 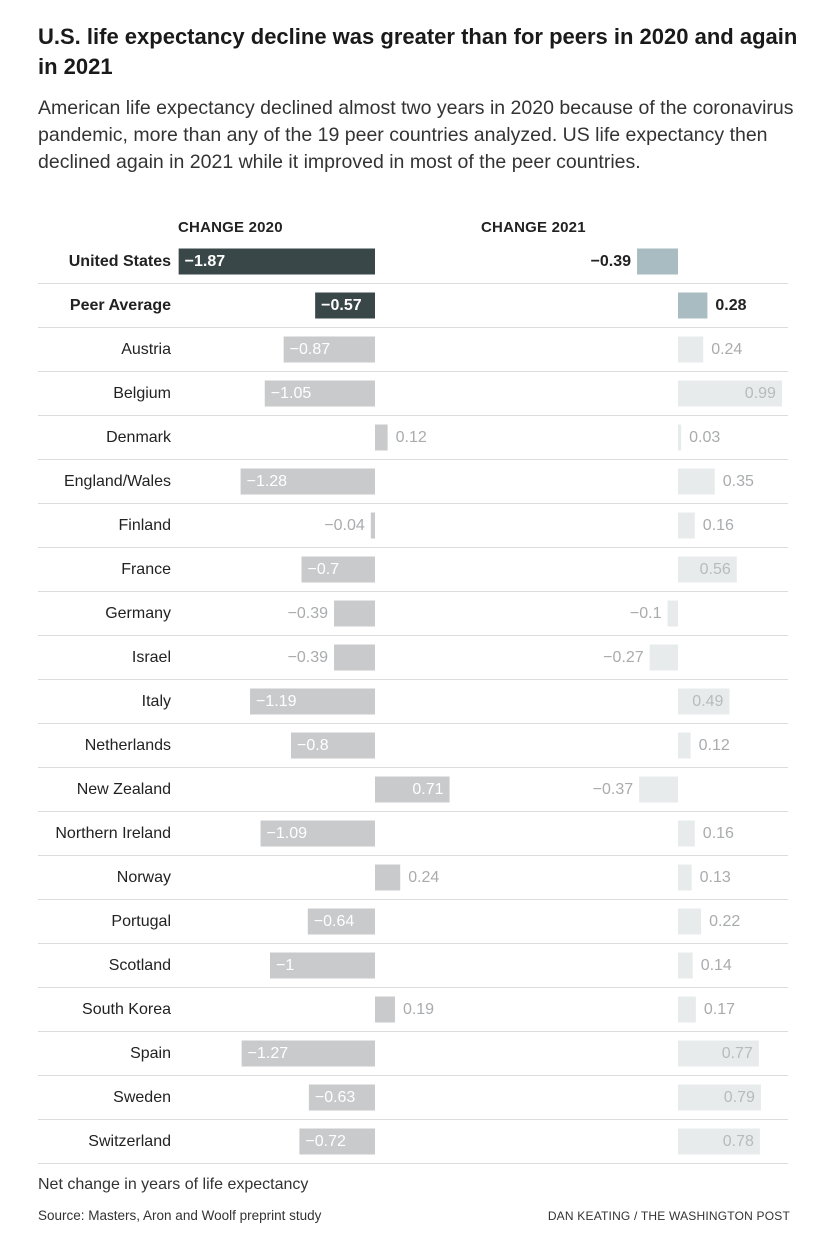 What do you see at coordinates (144, 877) in the screenshot?
I see `category-label-norway: Norway` at bounding box center [144, 877].